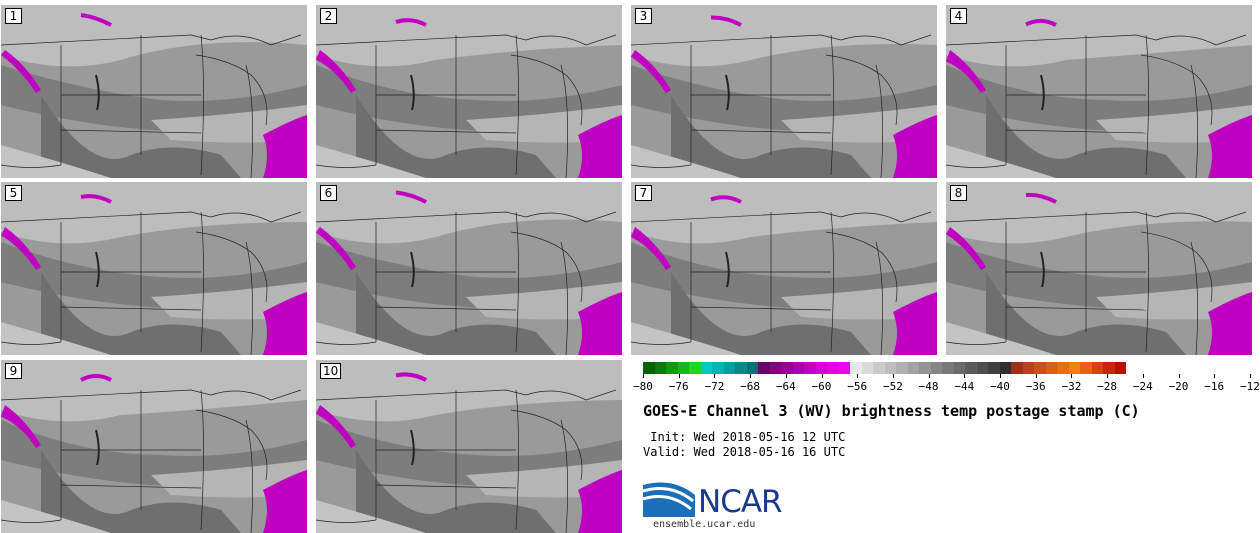 The height and width of the screenshot is (533, 1260). I want to click on member-number: 1, so click(13, 16).